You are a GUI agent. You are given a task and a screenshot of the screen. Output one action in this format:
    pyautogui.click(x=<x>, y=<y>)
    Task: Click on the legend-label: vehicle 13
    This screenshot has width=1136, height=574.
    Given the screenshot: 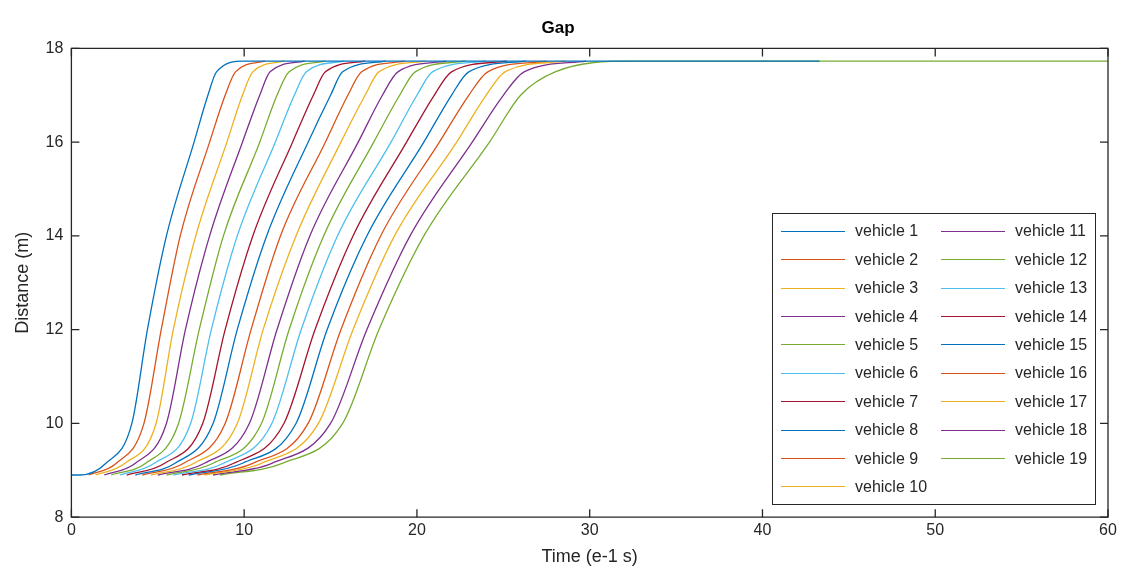 What is the action you would take?
    pyautogui.click(x=1051, y=288)
    